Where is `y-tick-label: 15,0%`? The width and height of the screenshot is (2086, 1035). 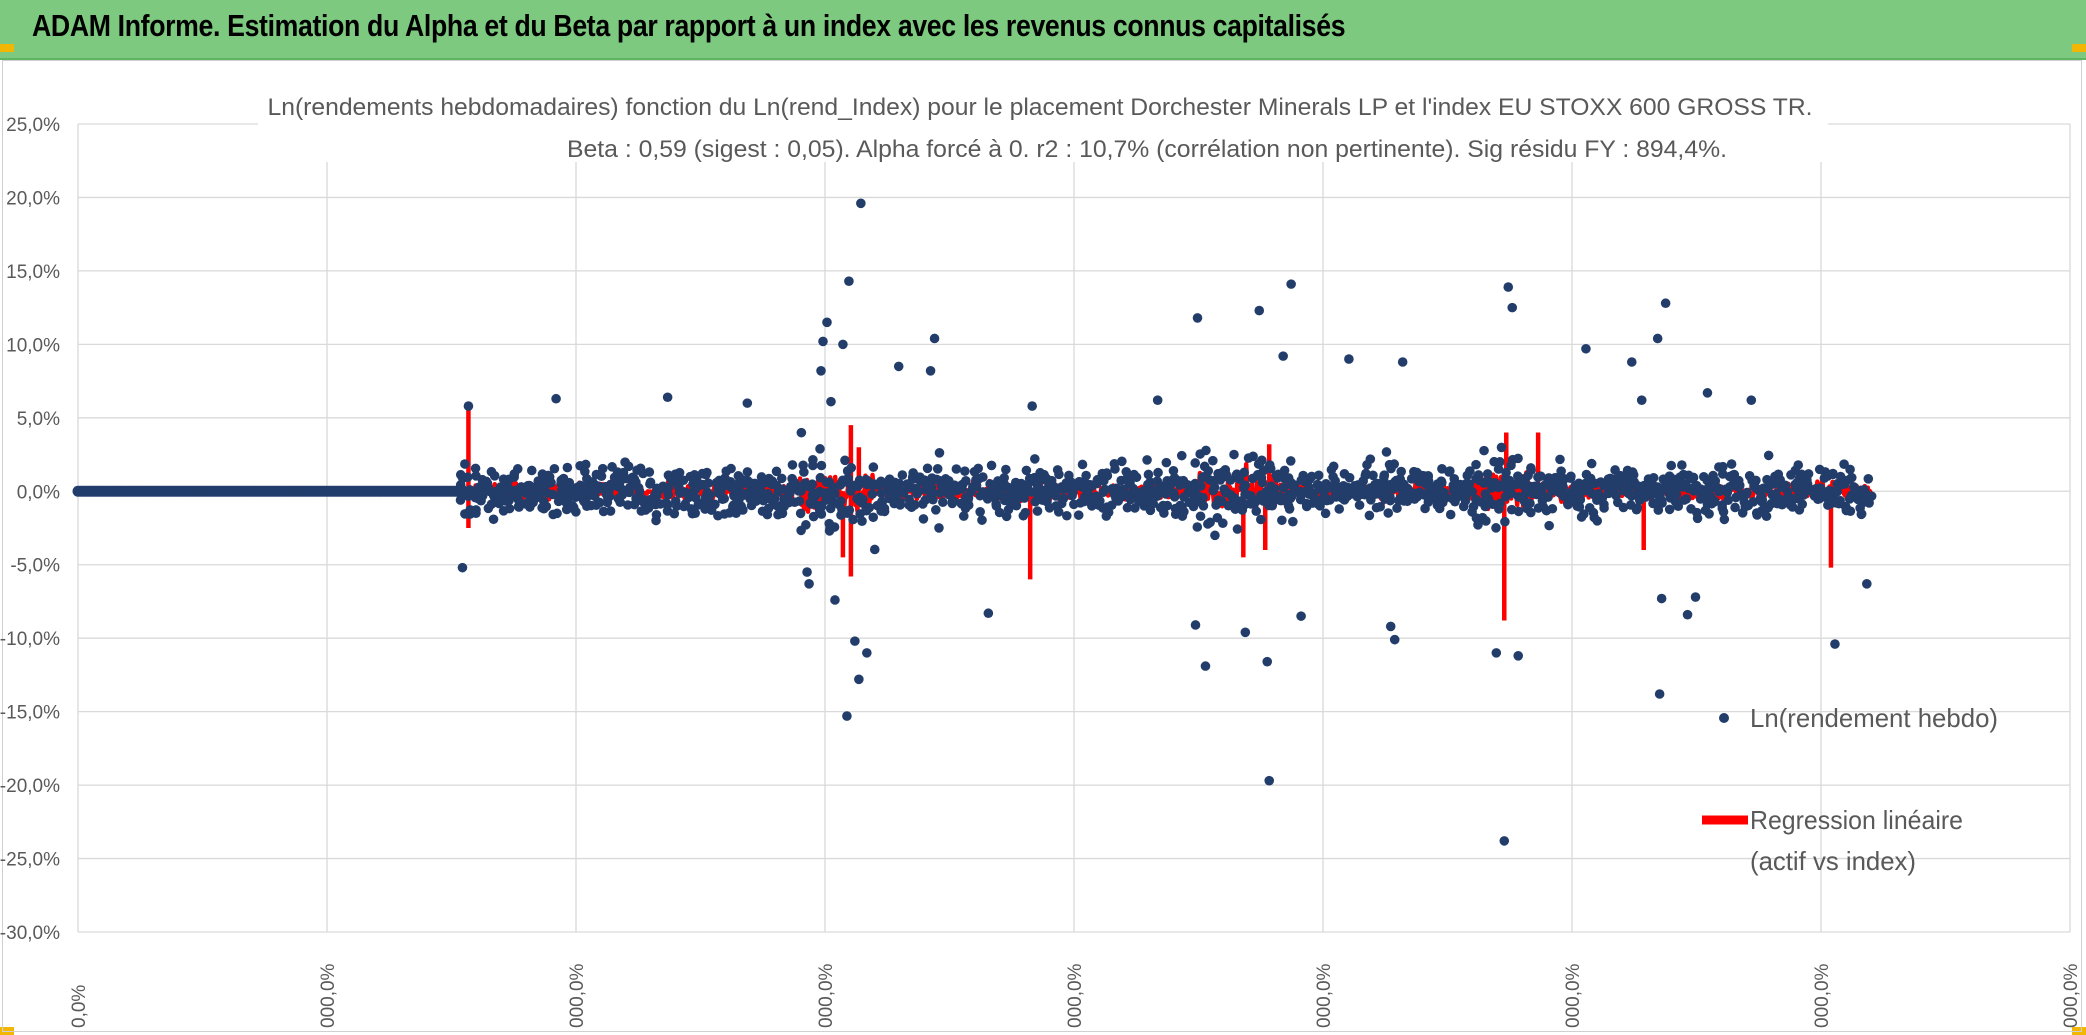
y-tick-label: 15,0% is located at coordinates (33, 272).